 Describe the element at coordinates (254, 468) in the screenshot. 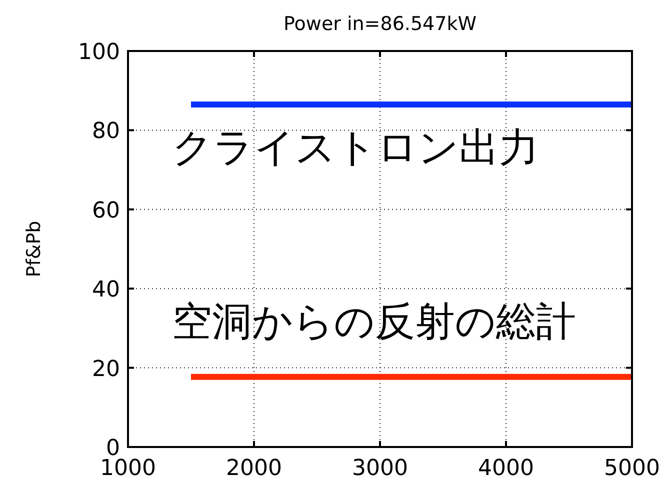

I see `x-tick-label: 2000` at that location.